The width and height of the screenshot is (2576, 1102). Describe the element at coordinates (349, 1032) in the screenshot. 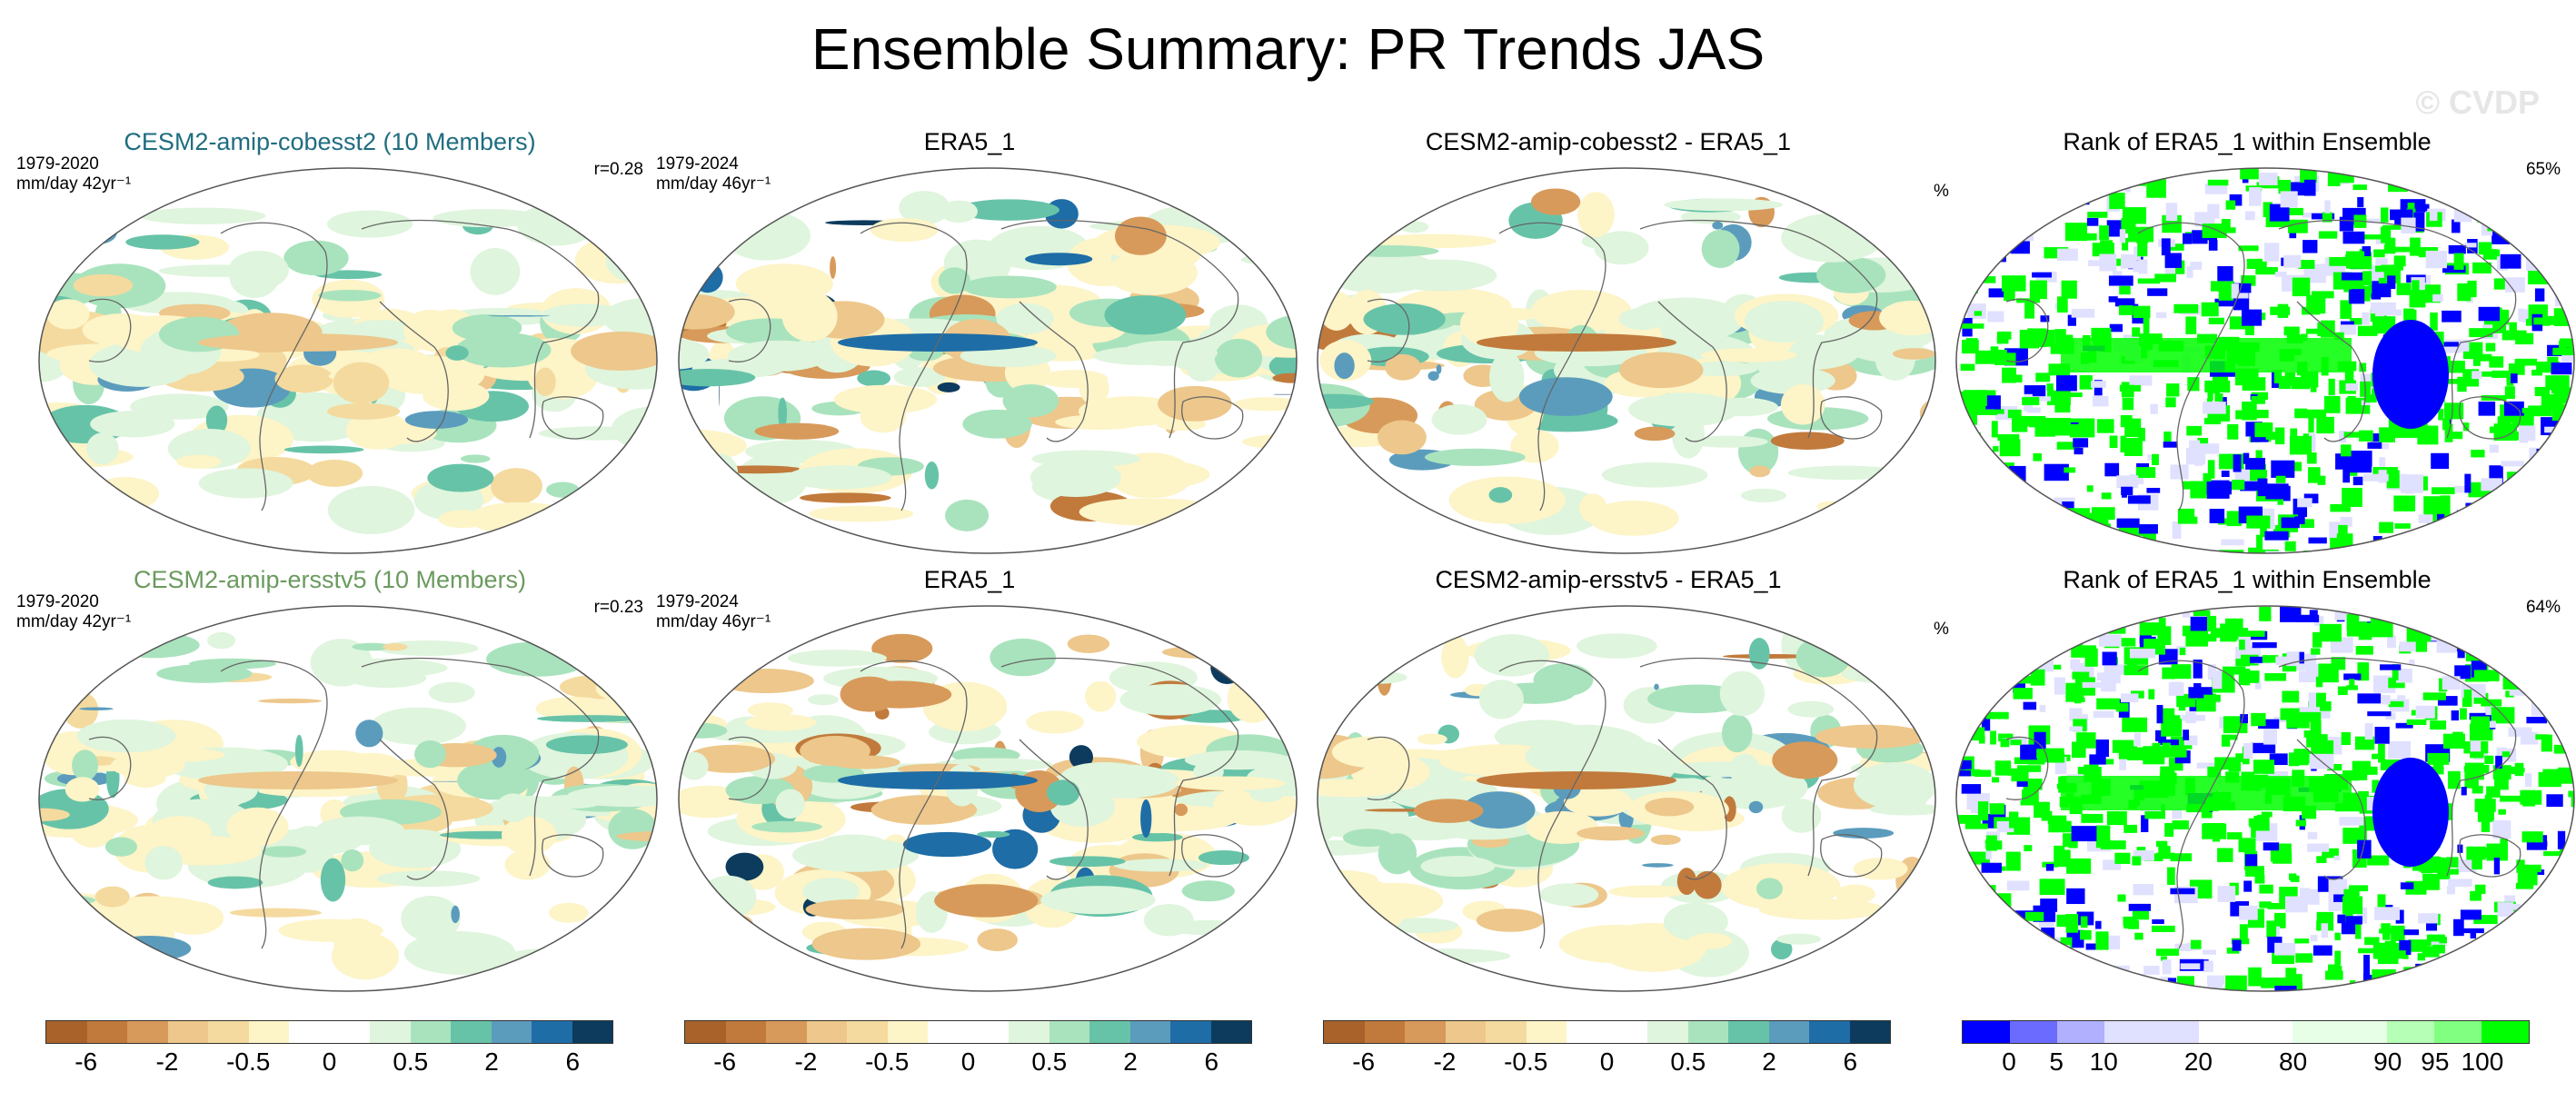

I see `colorbar-swatch` at that location.